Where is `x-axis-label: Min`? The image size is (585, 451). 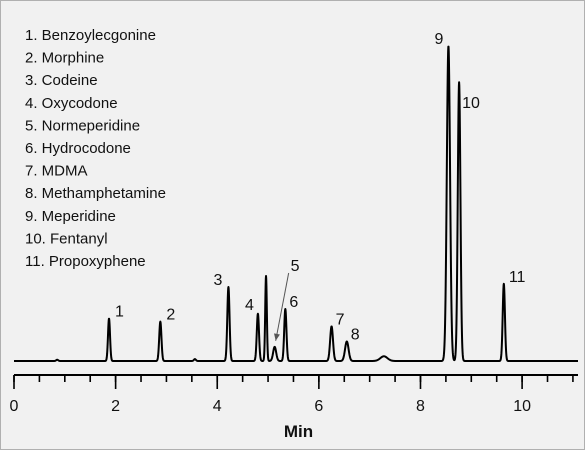 x-axis-label: Min is located at coordinates (298, 431).